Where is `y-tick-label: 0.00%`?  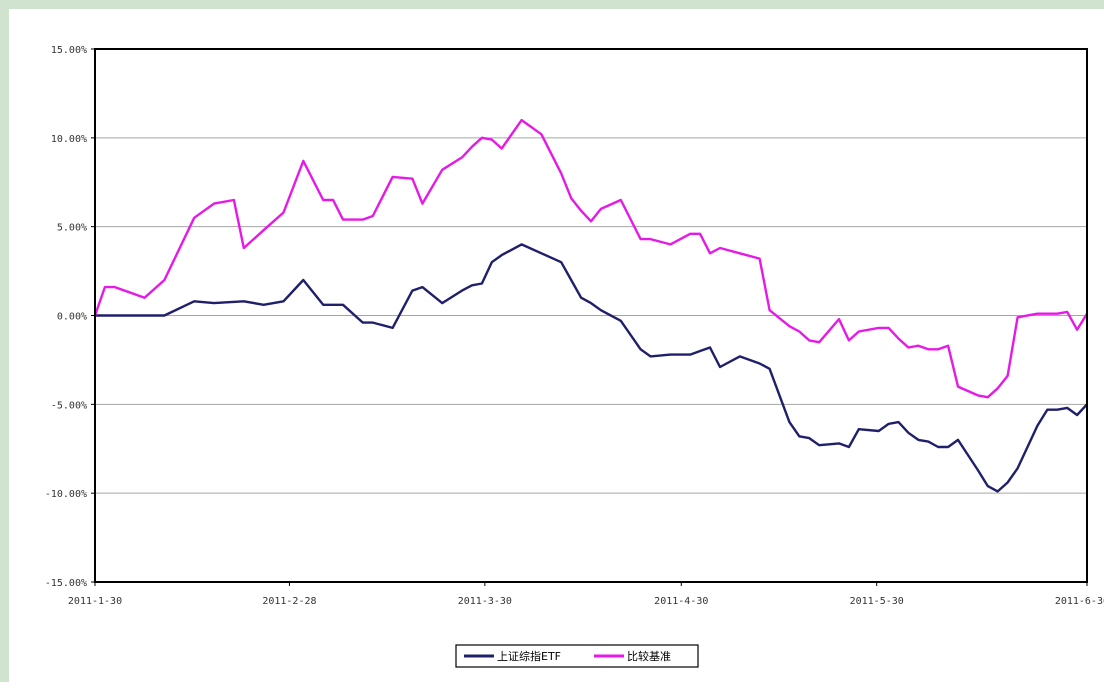 y-tick-label: 0.00% is located at coordinates (72, 317).